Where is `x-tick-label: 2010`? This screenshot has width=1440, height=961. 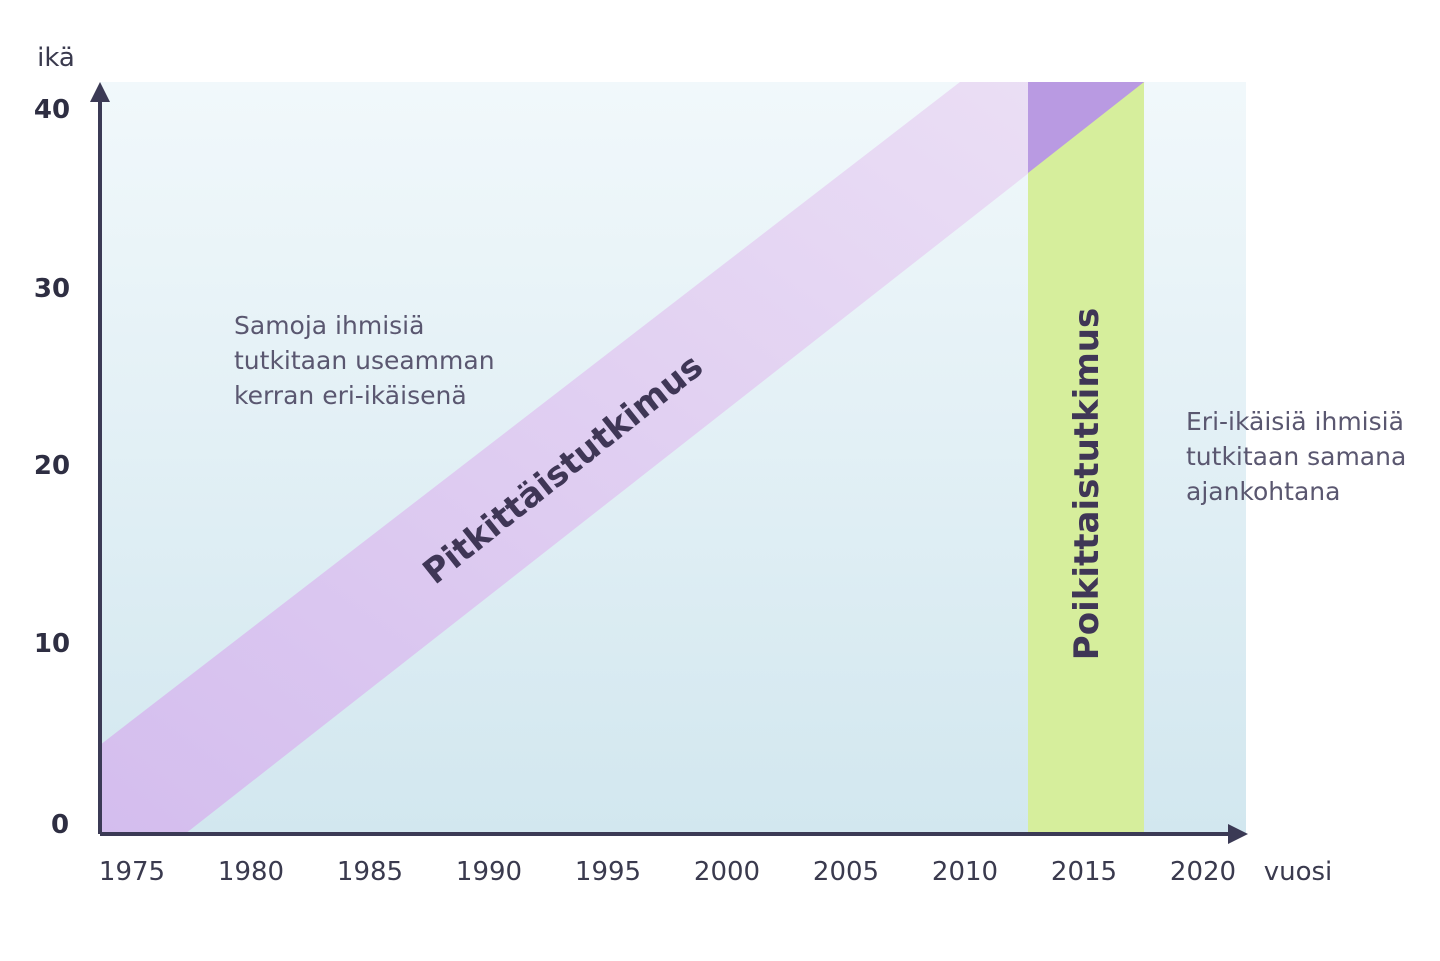
x-tick-label: 2010 is located at coordinates (965, 872).